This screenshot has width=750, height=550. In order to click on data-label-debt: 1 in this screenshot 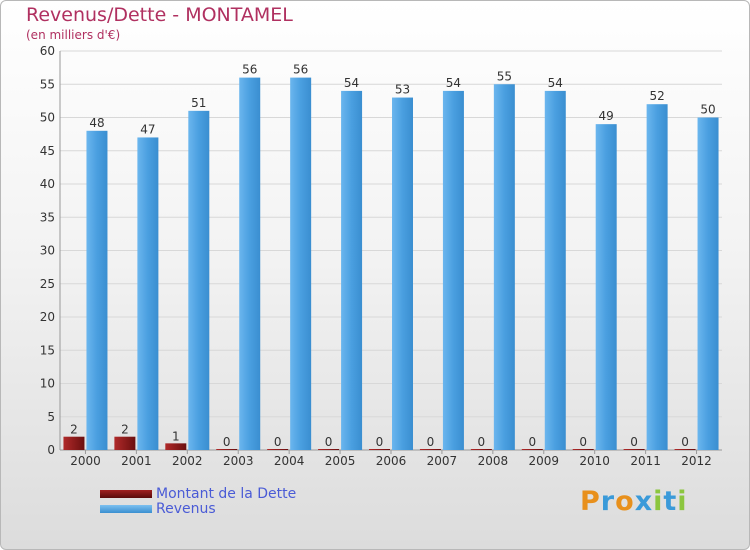, I will do `click(176, 436)`.